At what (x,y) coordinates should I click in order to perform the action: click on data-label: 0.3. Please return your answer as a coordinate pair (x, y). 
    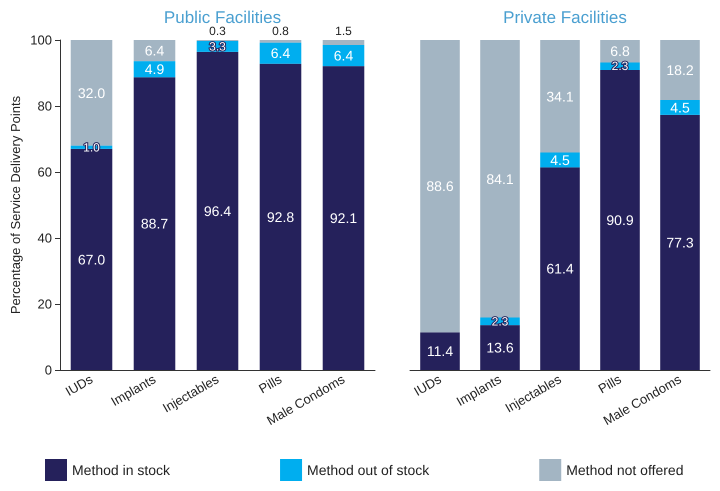
    Looking at the image, I should click on (217, 31).